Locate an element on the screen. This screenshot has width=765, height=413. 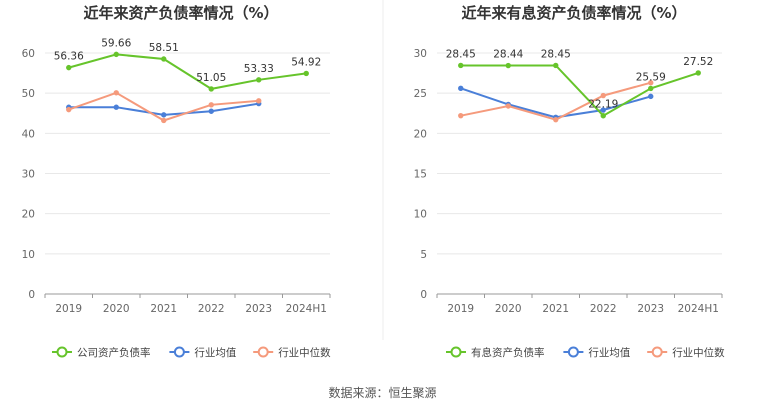
chart1-legend-2-label: 行业中位数 is located at coordinates (304, 352).